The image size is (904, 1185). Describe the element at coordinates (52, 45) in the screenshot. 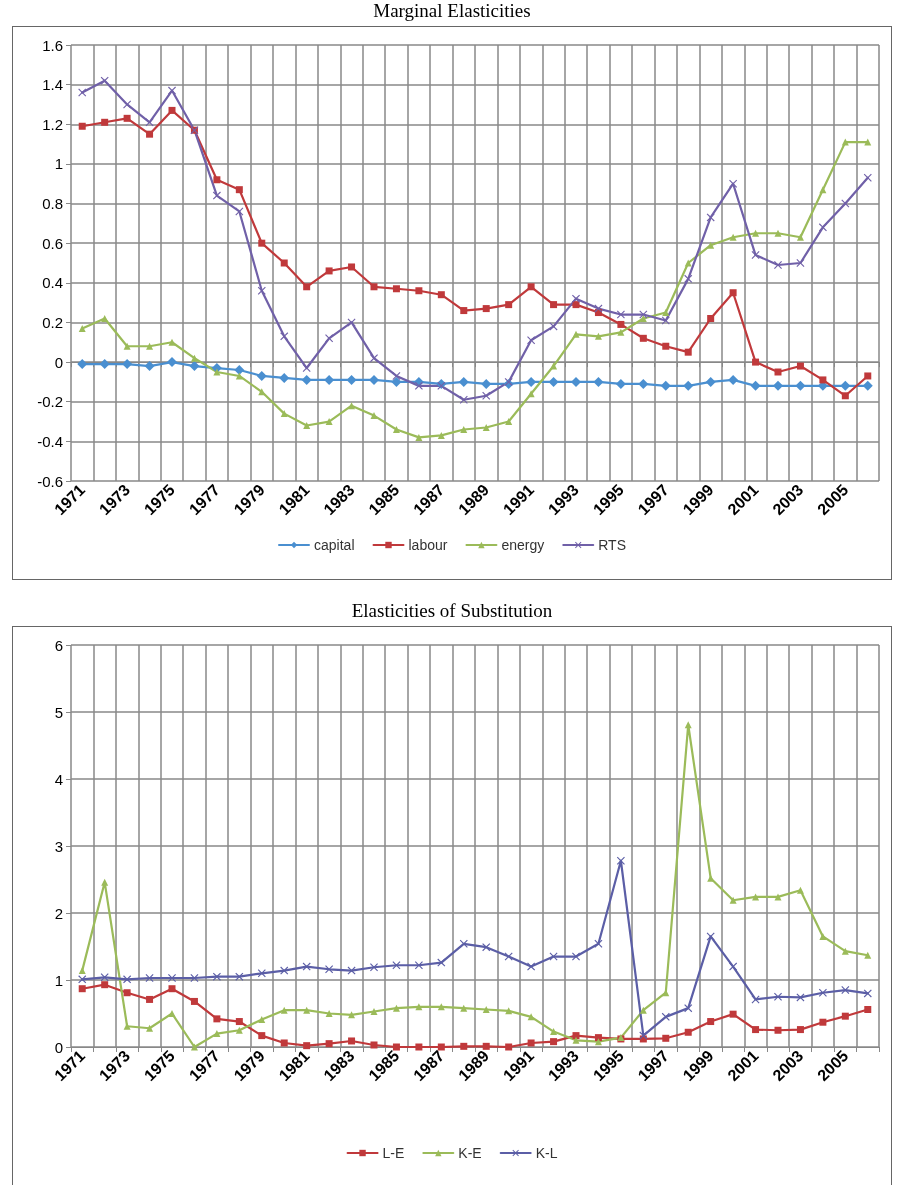

I see `y-tick-label: 1.6` at that location.